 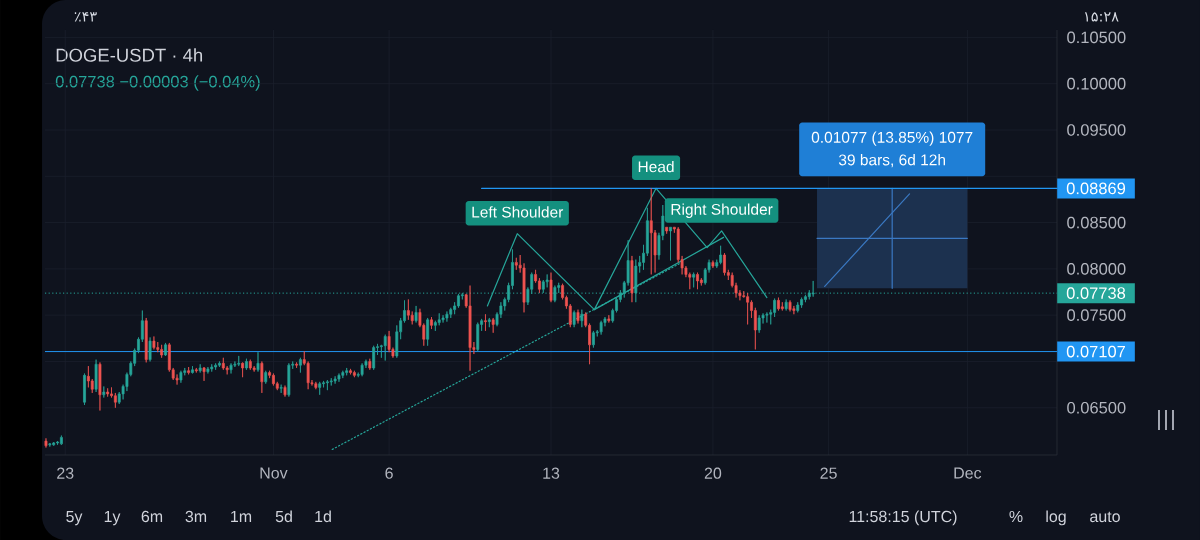 What do you see at coordinates (1096, 407) in the screenshot?
I see `y-tick-label: 0.06500` at bounding box center [1096, 407].